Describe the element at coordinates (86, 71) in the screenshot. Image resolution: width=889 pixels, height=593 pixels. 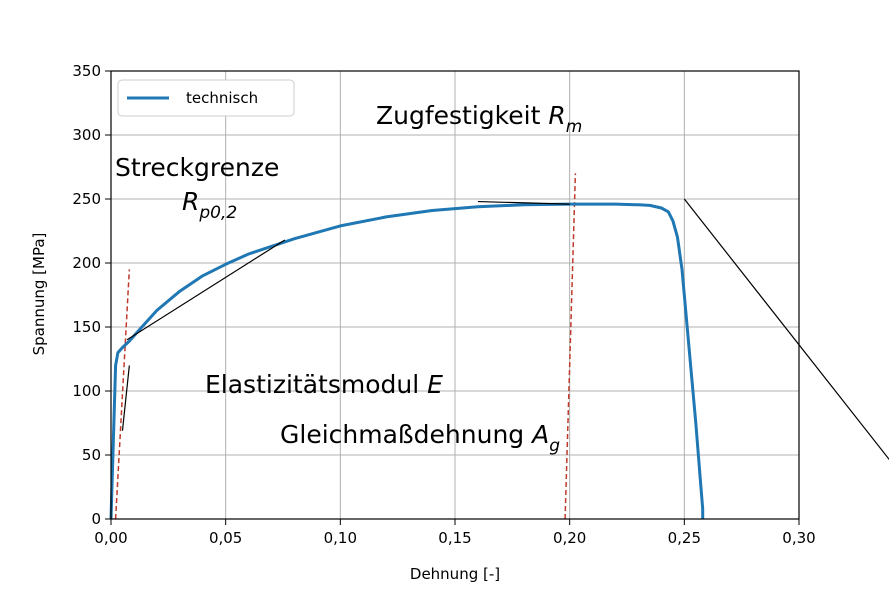
I see `y-tick-label: 350` at that location.